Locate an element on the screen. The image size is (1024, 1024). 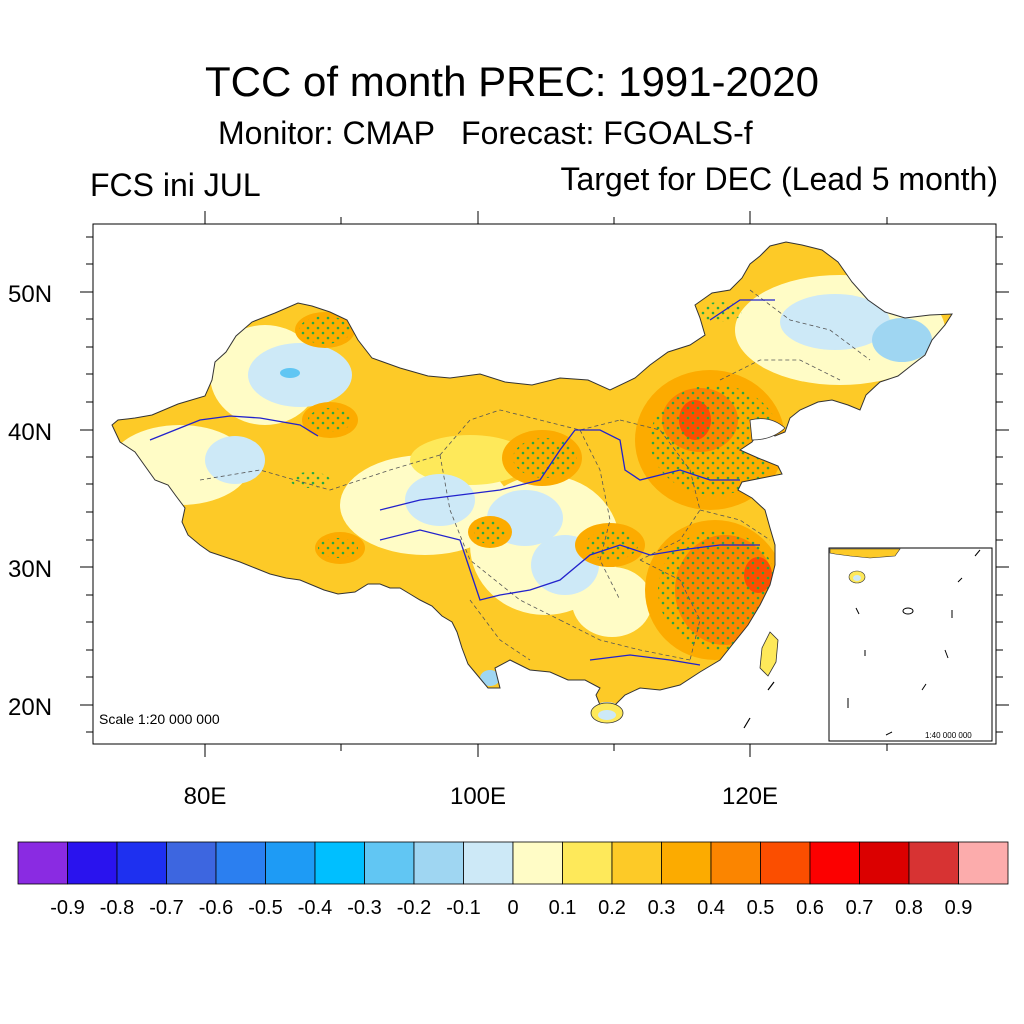
colorbar-tick-label: -0.7 is located at coordinates (166, 908).